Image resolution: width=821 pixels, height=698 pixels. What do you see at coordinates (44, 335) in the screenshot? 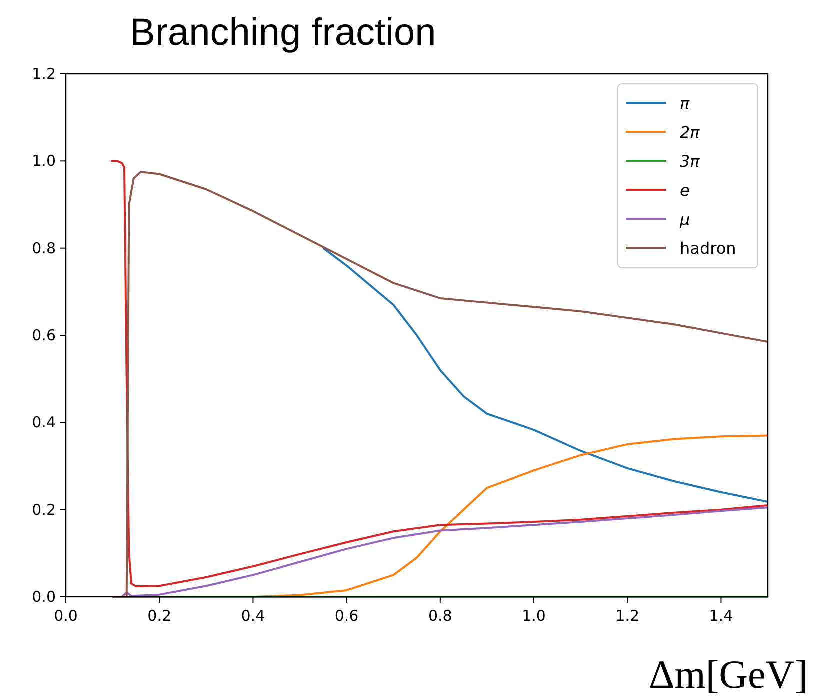
I see `y-tick-label: 0.6` at bounding box center [44, 335].